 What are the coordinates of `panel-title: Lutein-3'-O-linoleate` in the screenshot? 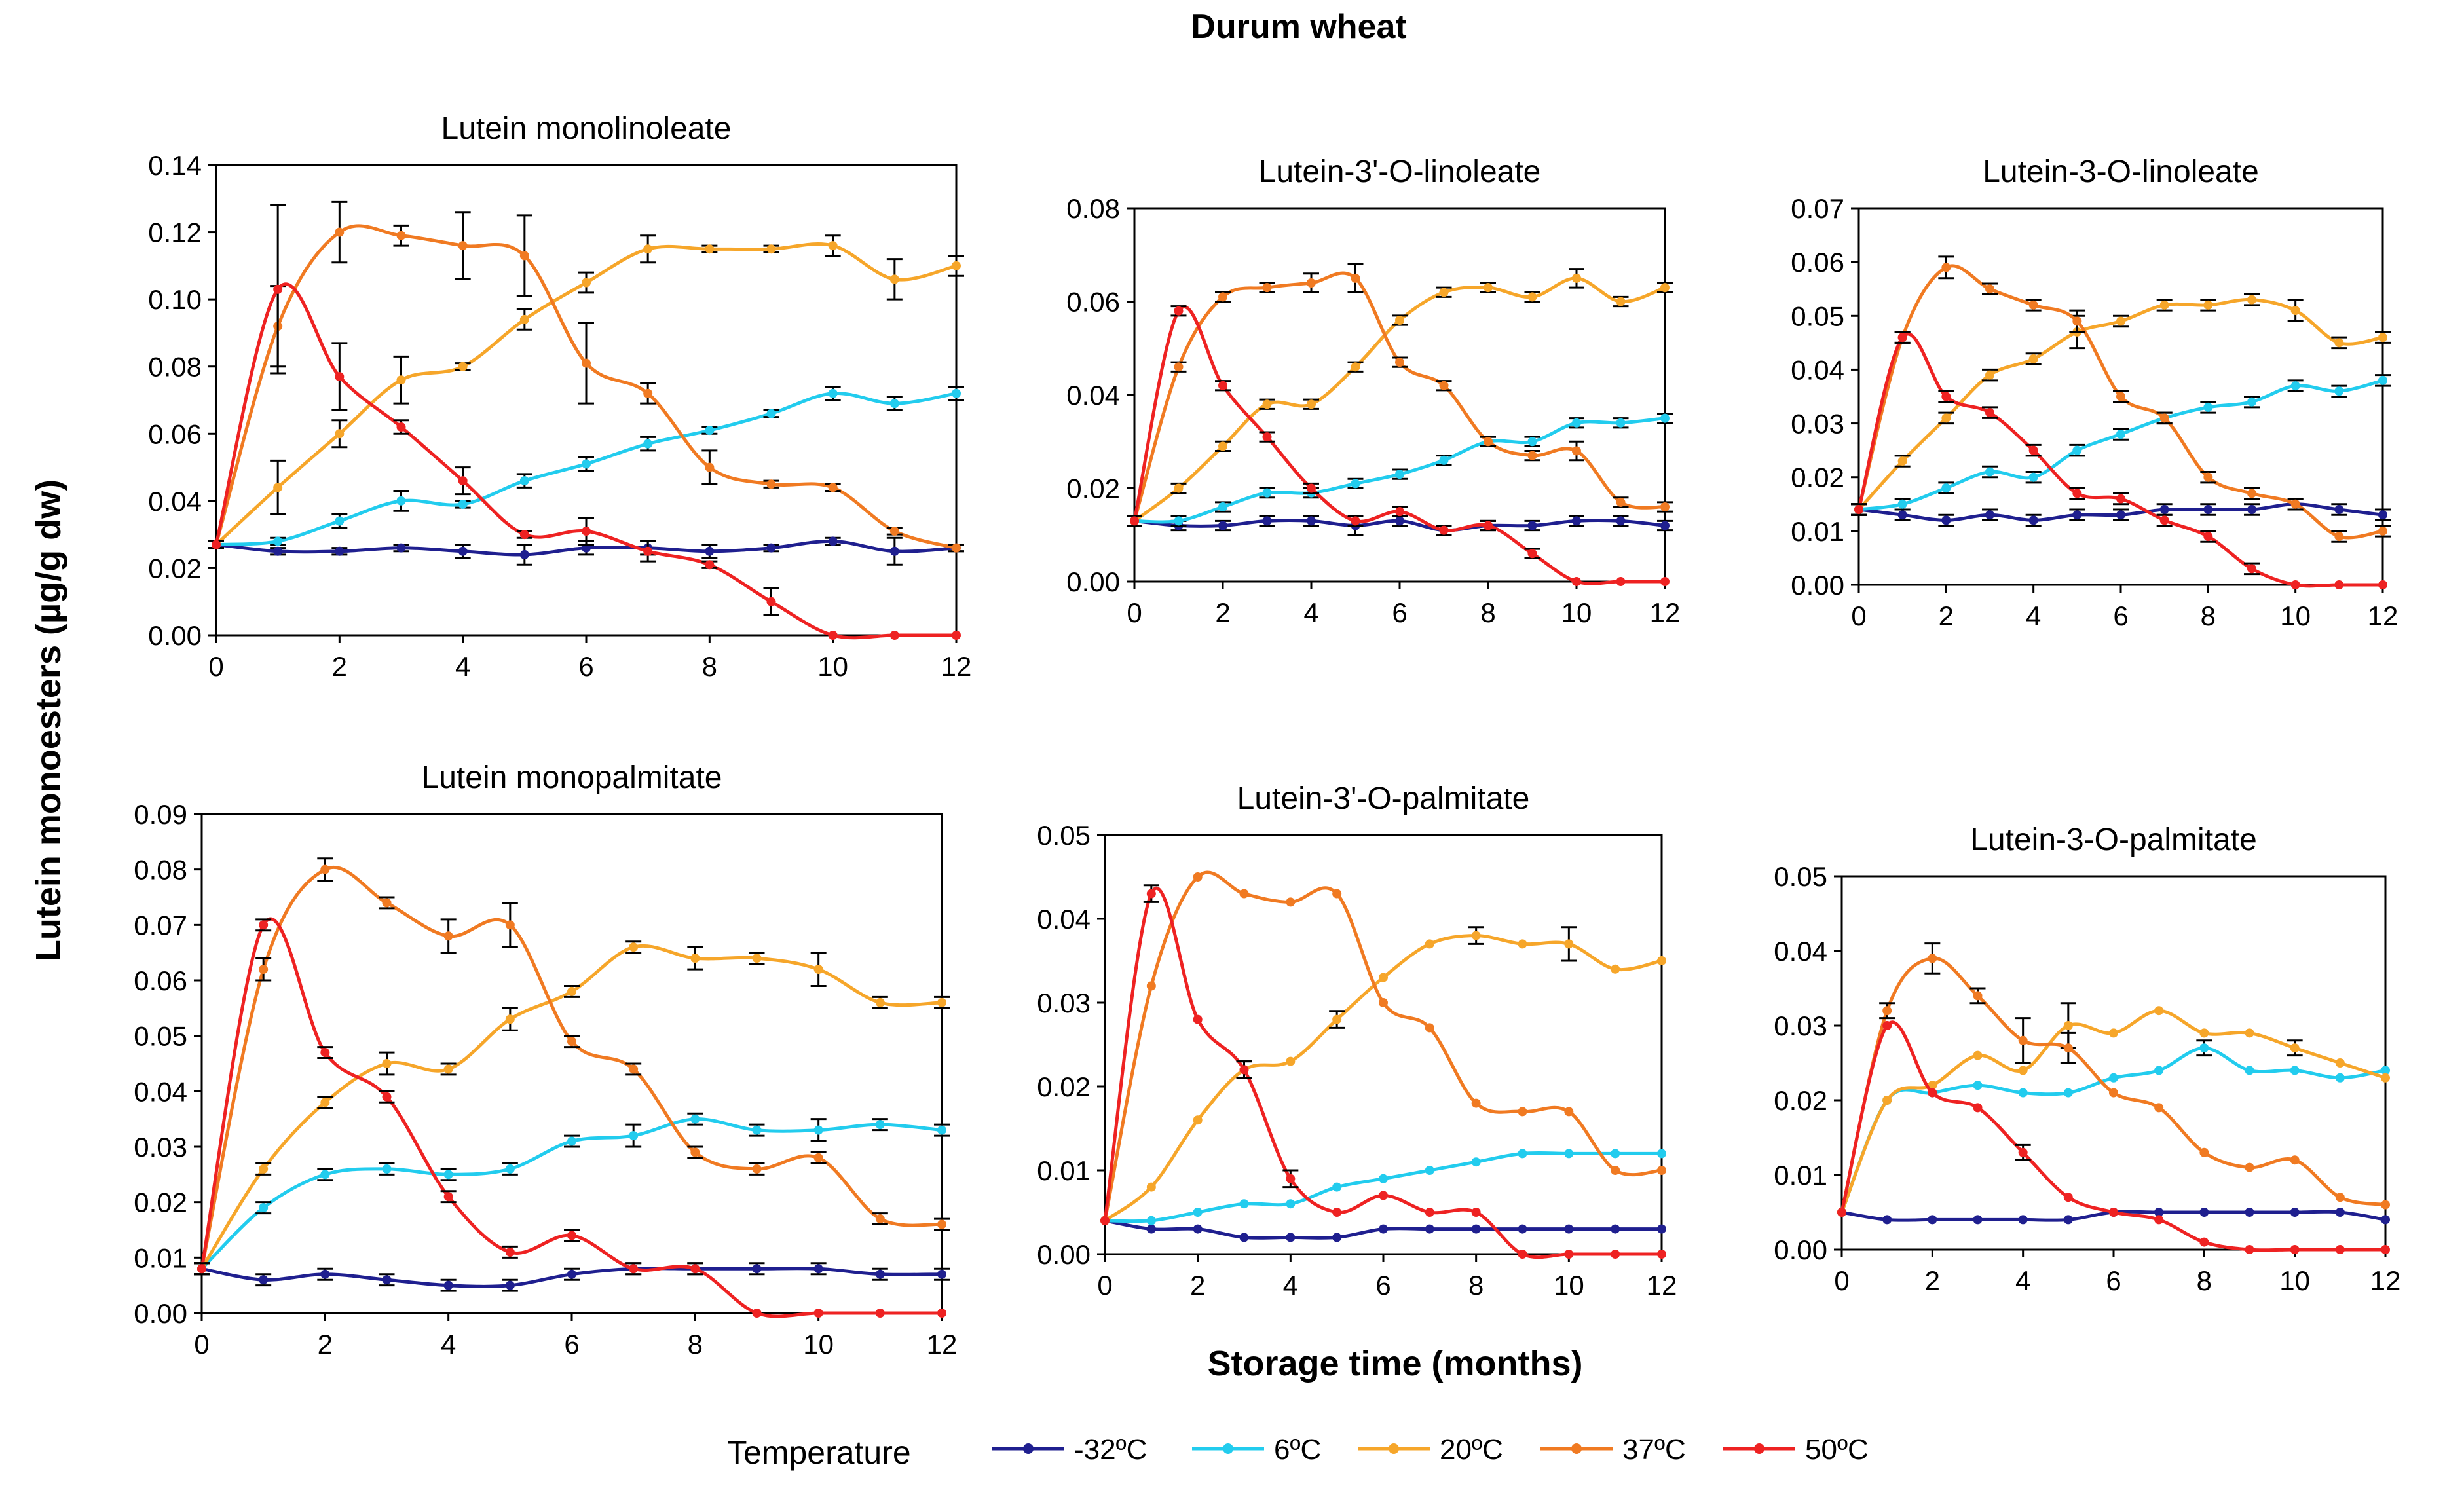 It's located at (1400, 172).